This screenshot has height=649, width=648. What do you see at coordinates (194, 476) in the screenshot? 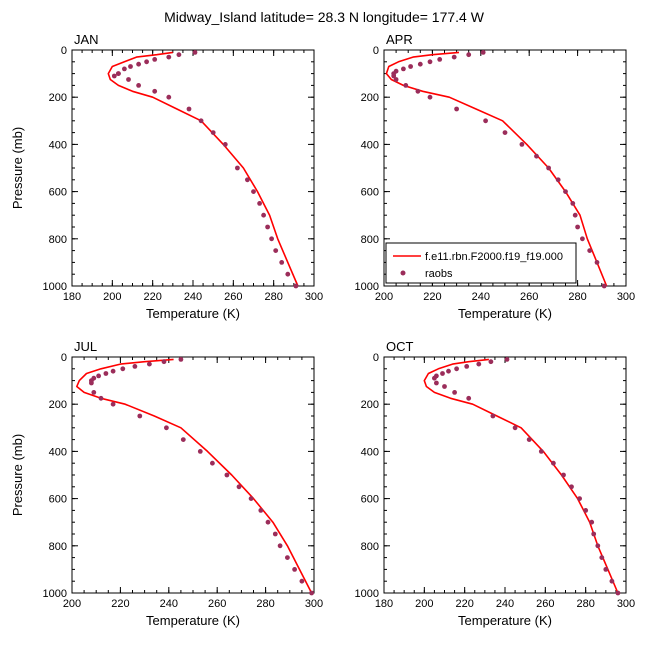
I see `series-line-model` at bounding box center [194, 476].